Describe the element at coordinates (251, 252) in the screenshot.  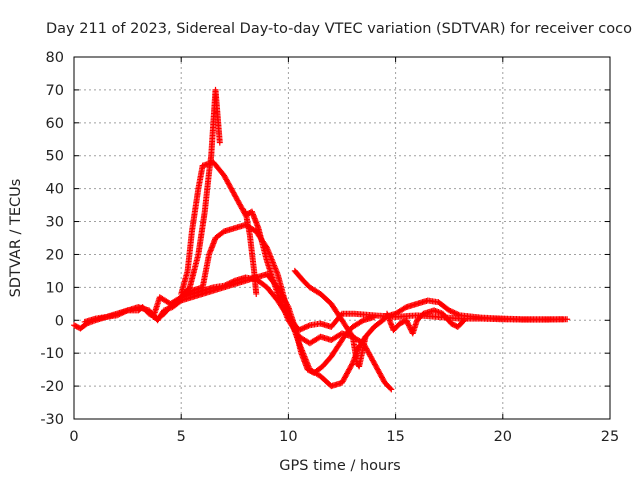
I see `series-spike-side` at that location.